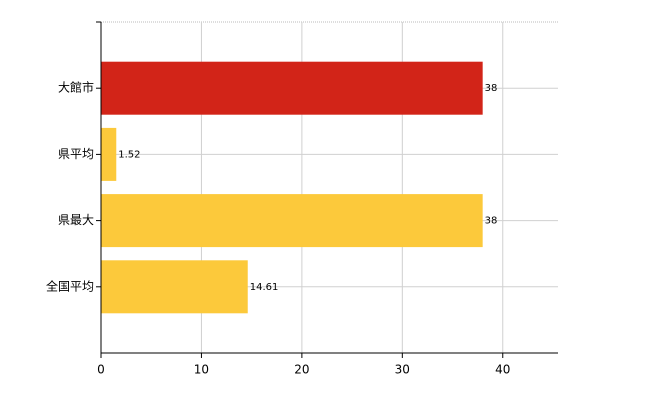 This screenshot has height=400, width=650. Describe the element at coordinates (76, 220) in the screenshot. I see `y-tick-label: 県最大` at that location.